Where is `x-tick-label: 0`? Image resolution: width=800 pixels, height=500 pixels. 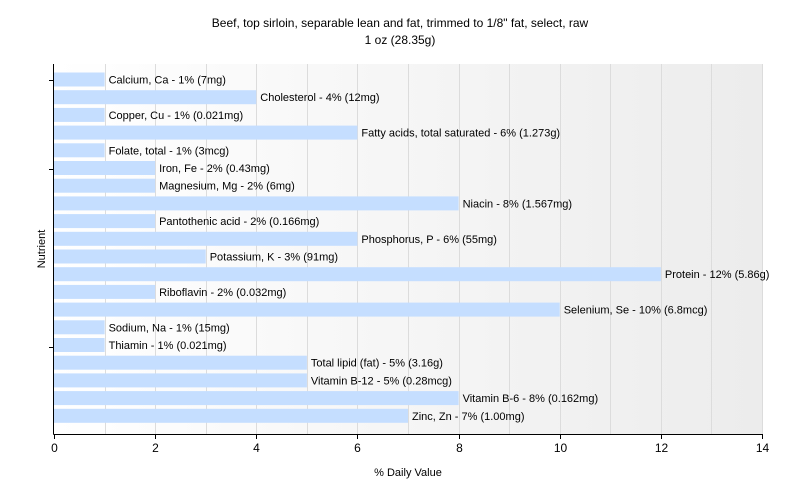
x-tick-label: 0 is located at coordinates (54, 448).